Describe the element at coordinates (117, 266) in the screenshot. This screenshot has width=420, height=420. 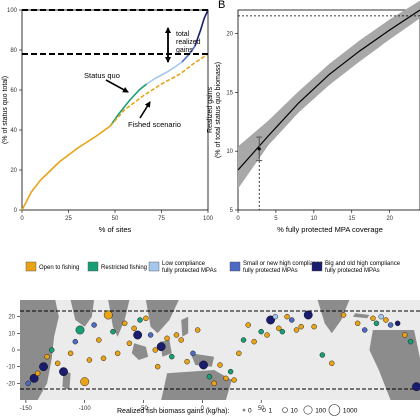
I see `legend-item-1: Restricted fishing` at that location.